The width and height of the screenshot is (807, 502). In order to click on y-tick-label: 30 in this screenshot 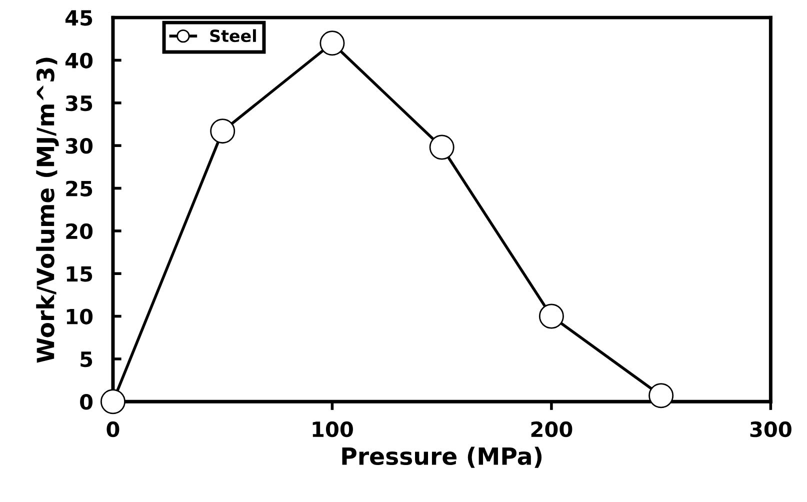, I will do `click(79, 146)`.